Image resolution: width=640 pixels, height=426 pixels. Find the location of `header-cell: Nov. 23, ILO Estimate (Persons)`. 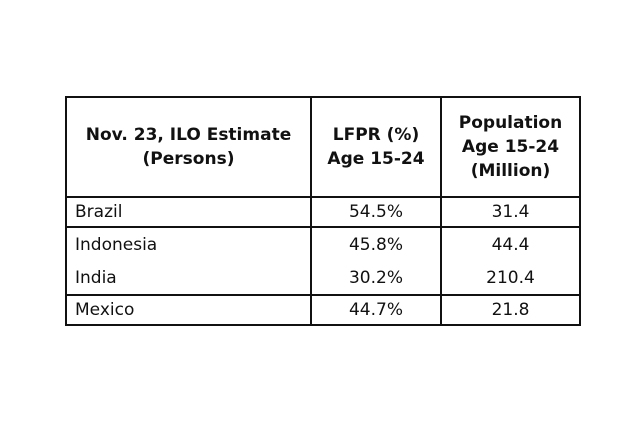

header-cell: Nov. 23, ILO Estimate (Persons) is located at coordinates (188, 147).